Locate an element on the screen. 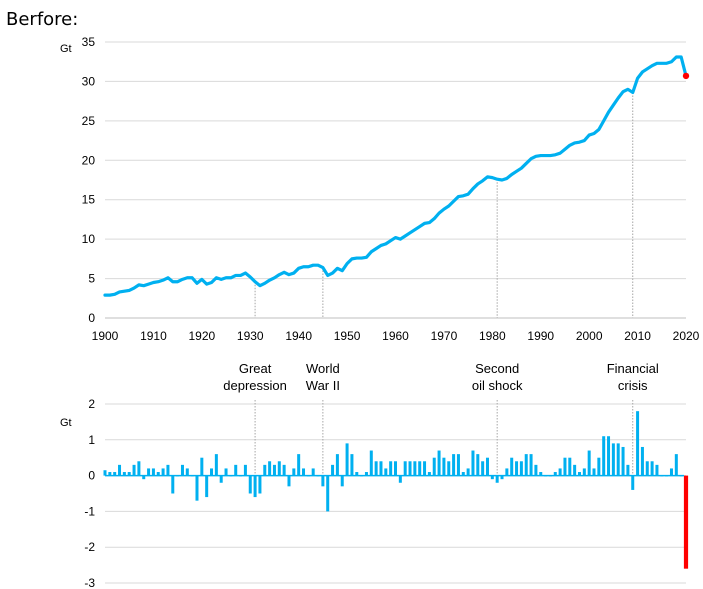 This screenshot has width=703, height=589. header-text: Berfore: is located at coordinates (42, 19).